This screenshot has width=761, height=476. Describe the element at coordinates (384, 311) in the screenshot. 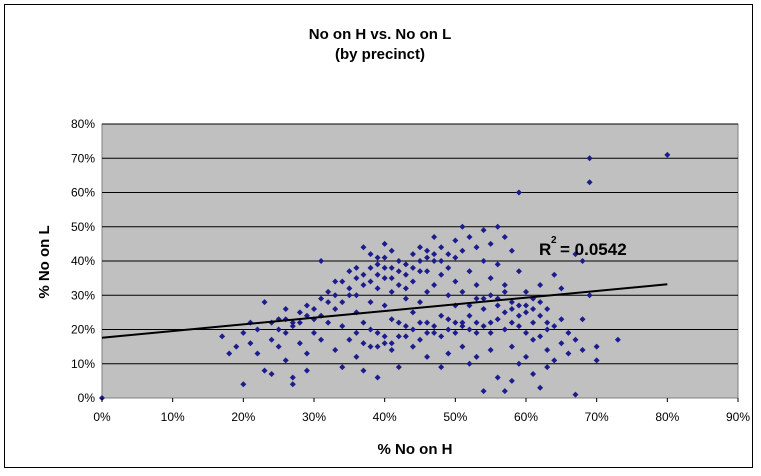

I see `trendline` at that location.